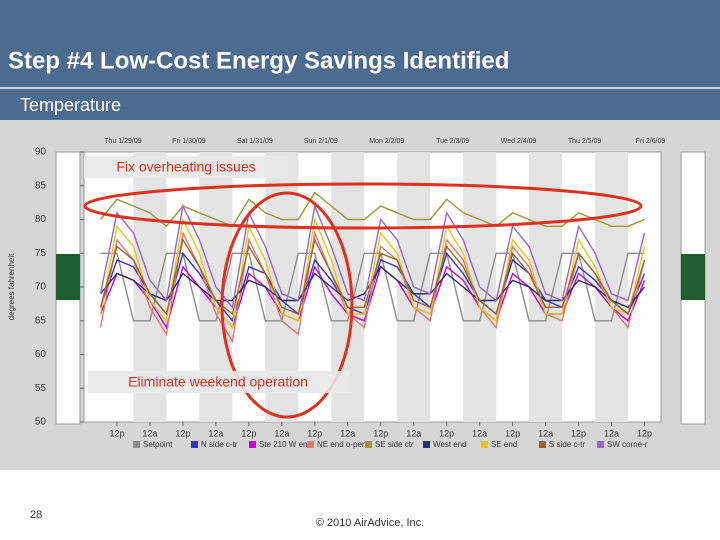 This screenshot has width=720, height=540. I want to click on y-tick-label: 70, so click(41, 287).